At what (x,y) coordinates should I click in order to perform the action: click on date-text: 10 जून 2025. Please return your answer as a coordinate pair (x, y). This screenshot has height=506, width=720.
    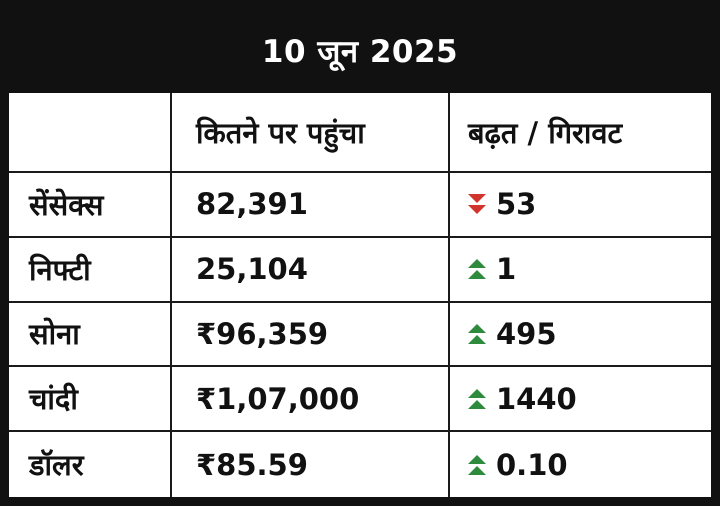
    Looking at the image, I should click on (360, 52).